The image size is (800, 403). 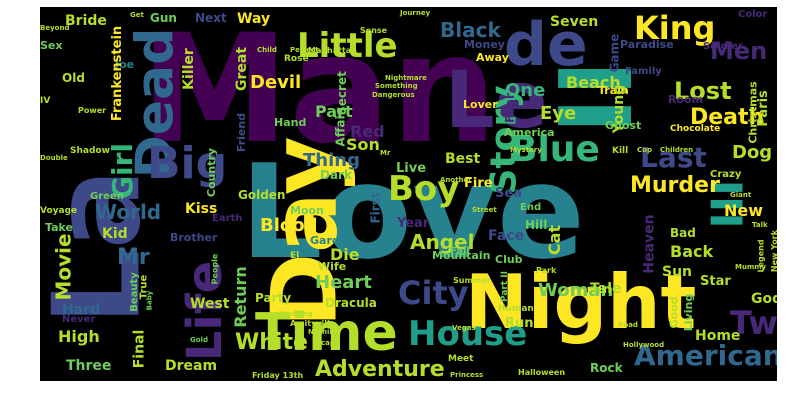 I want to click on word-god: God, so click(x=764, y=299).